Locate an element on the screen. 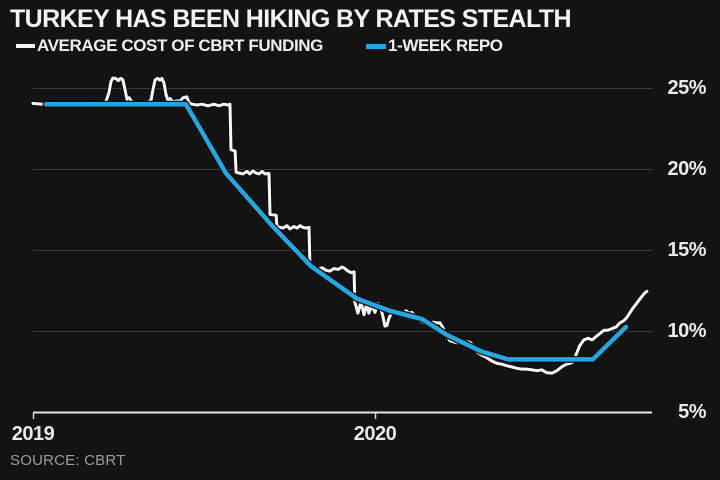 The image size is (720, 480). y-axis-label-10: 10% is located at coordinates (686, 331).